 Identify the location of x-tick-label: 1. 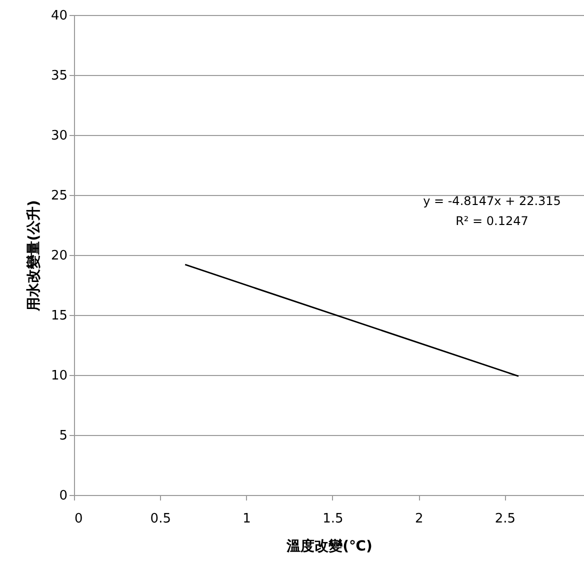
(246, 519).